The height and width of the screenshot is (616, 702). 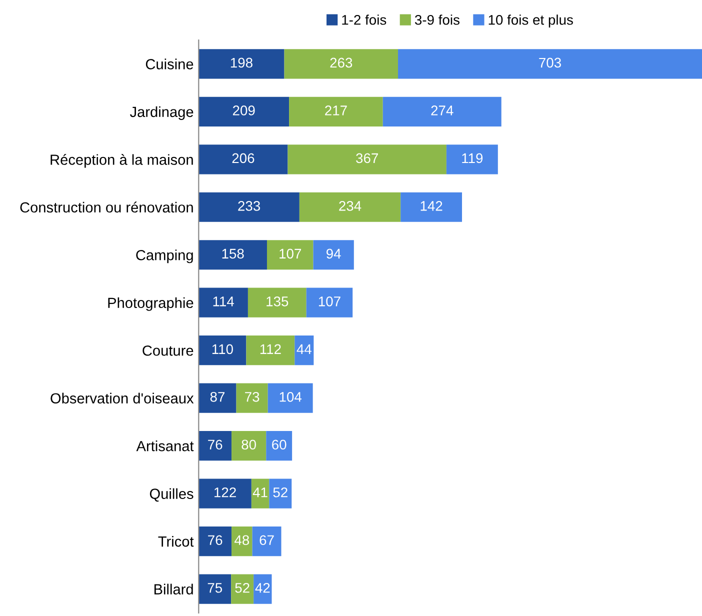 I want to click on data-label: 263, so click(x=341, y=63).